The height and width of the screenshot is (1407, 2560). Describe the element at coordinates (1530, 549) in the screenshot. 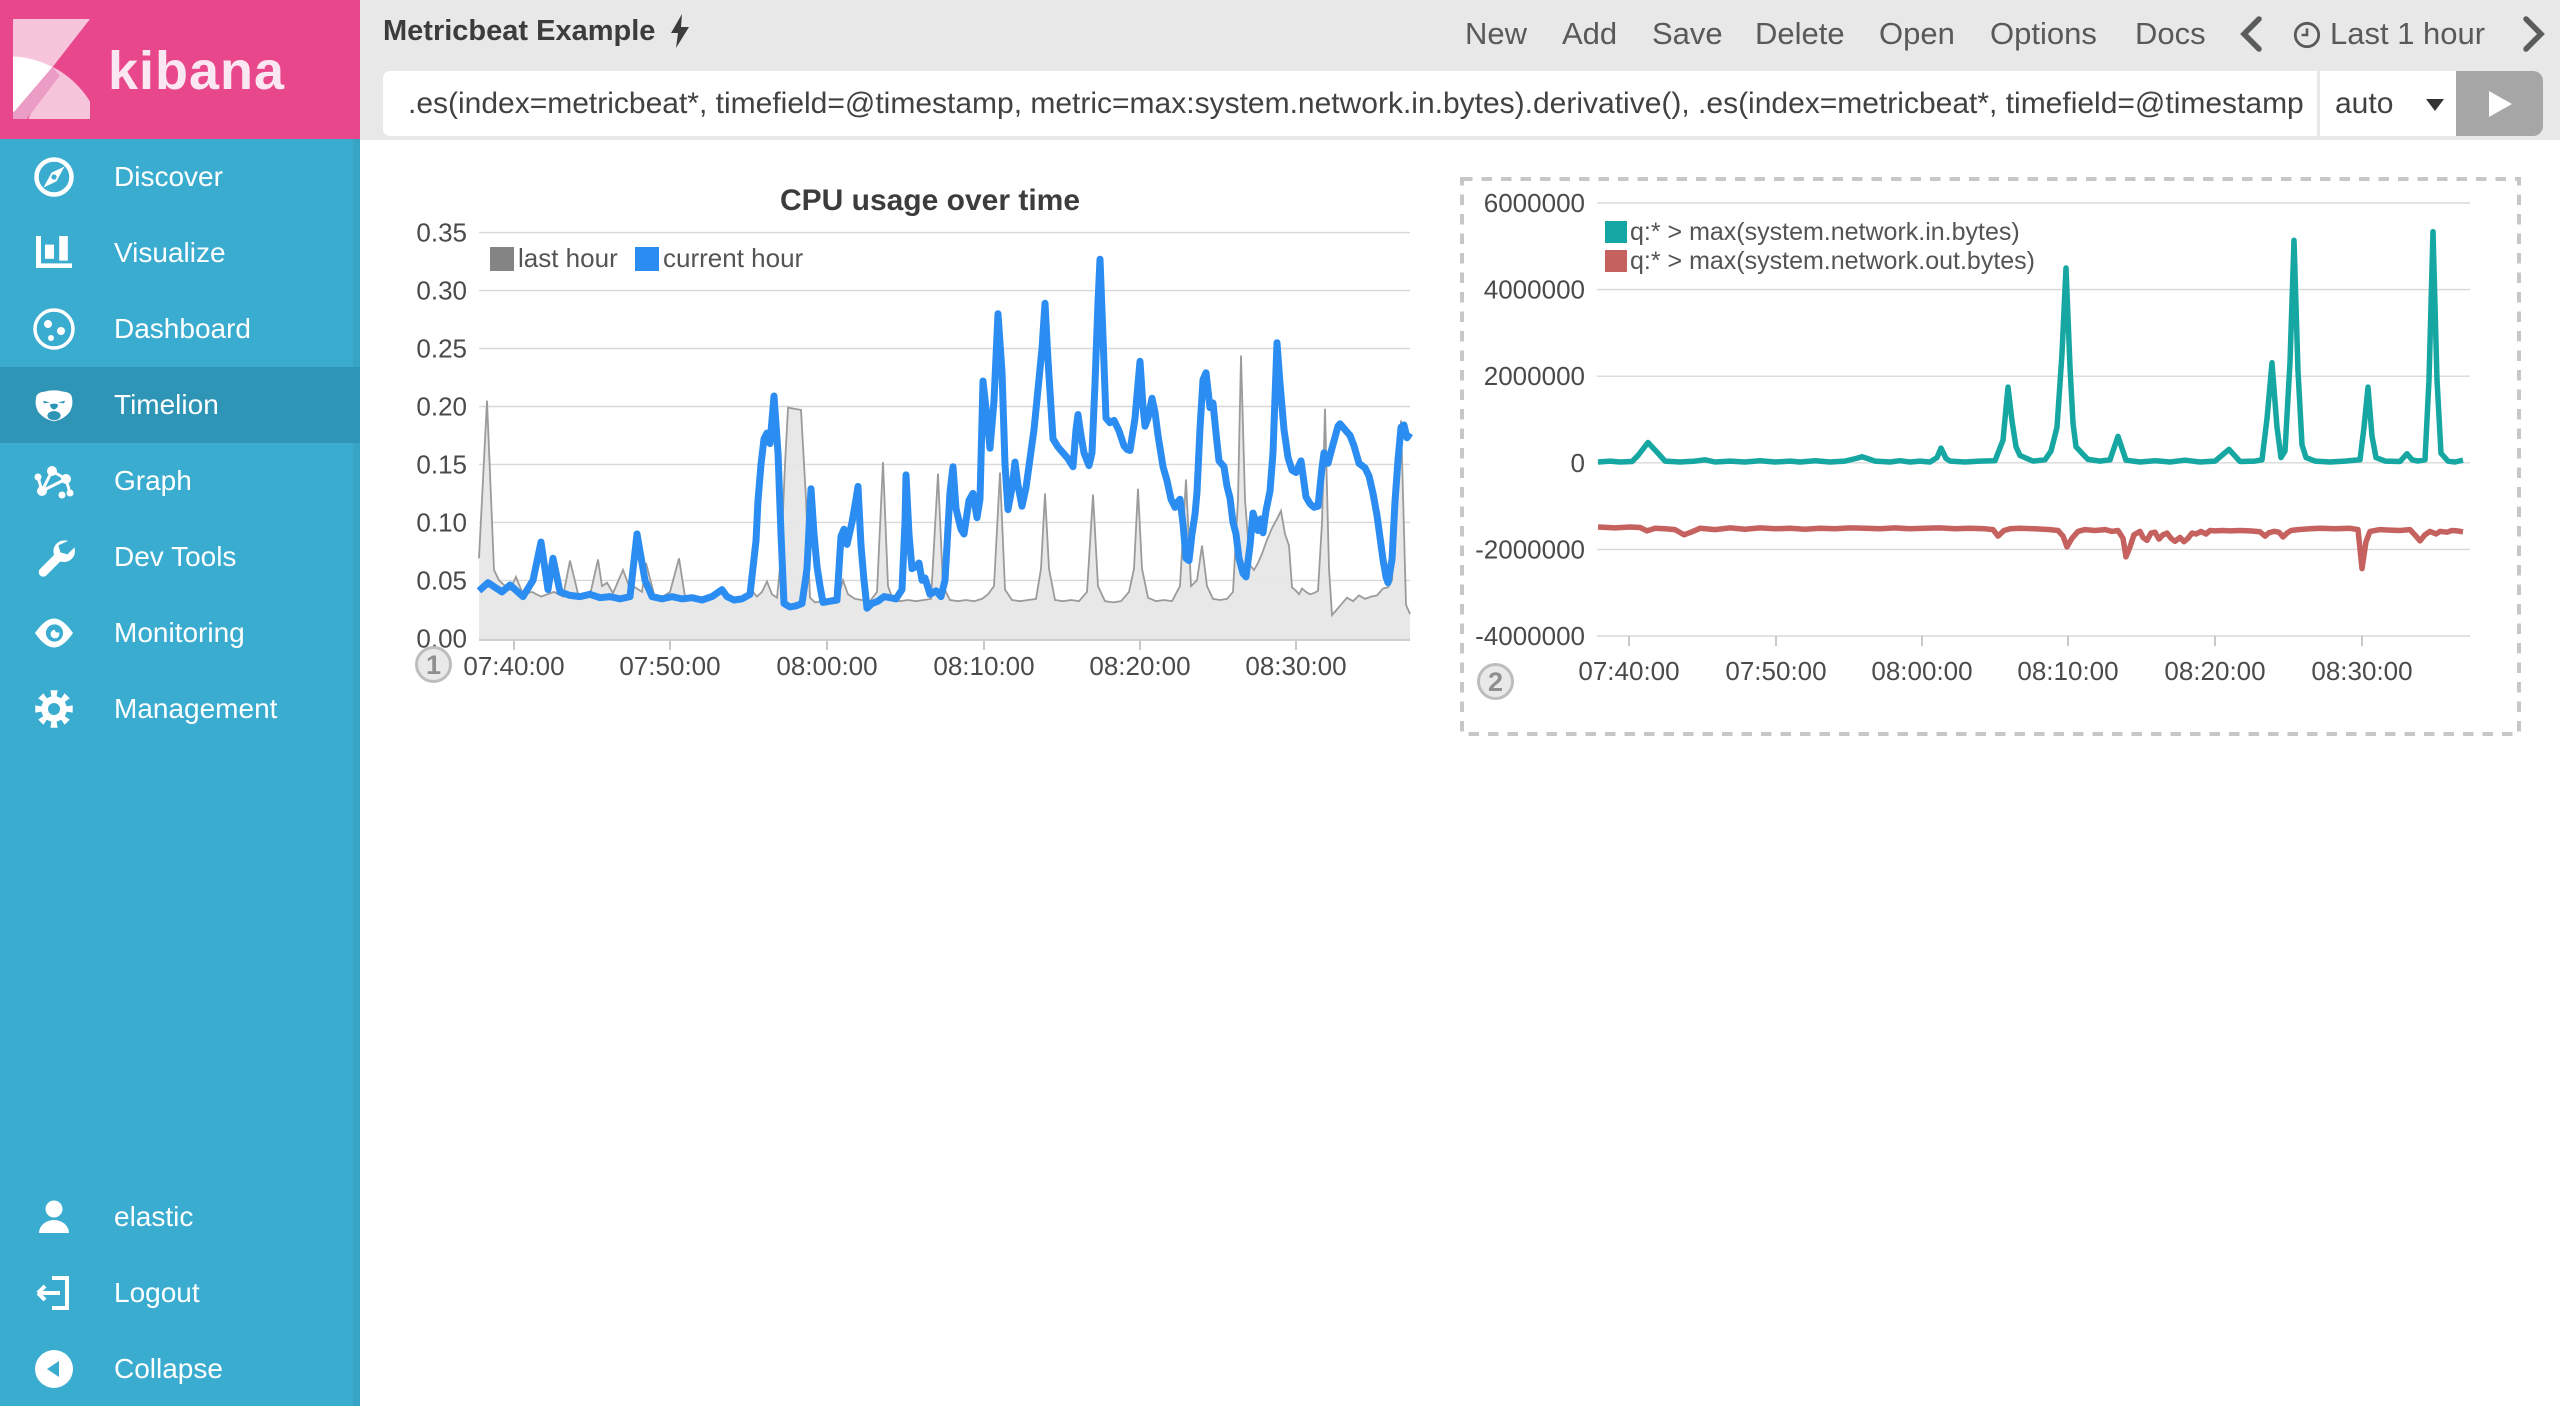

I see `svg-text: -2000000` at that location.